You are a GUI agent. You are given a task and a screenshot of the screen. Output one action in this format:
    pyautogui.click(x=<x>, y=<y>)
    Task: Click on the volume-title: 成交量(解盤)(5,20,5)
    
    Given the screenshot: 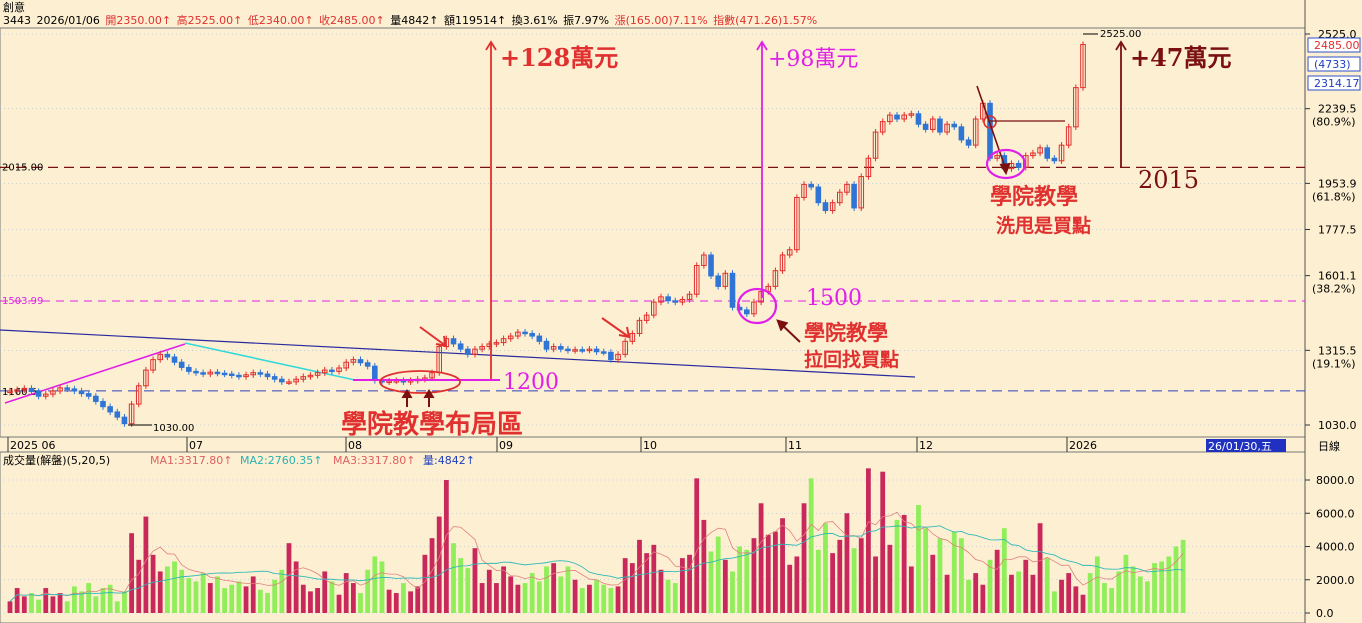 What is the action you would take?
    pyautogui.click(x=56, y=460)
    